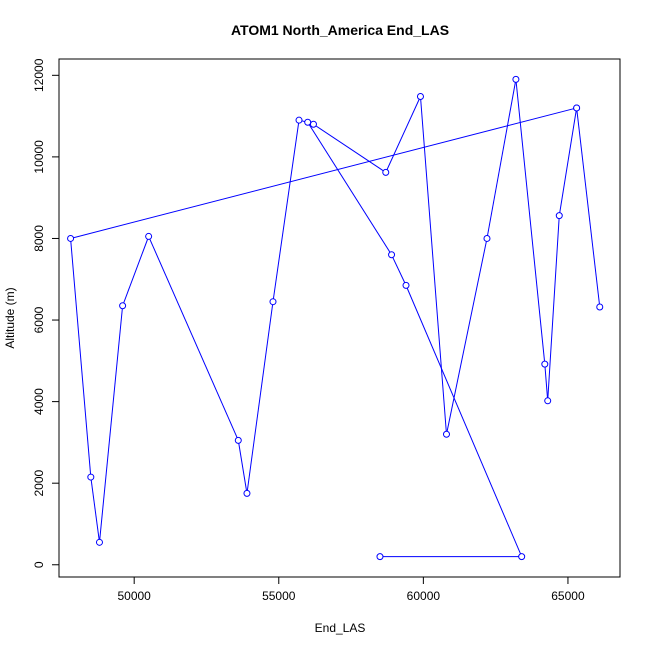  What do you see at coordinates (340, 30) in the screenshot?
I see `chart-title: ATOM1 North_America End_LAS` at bounding box center [340, 30].